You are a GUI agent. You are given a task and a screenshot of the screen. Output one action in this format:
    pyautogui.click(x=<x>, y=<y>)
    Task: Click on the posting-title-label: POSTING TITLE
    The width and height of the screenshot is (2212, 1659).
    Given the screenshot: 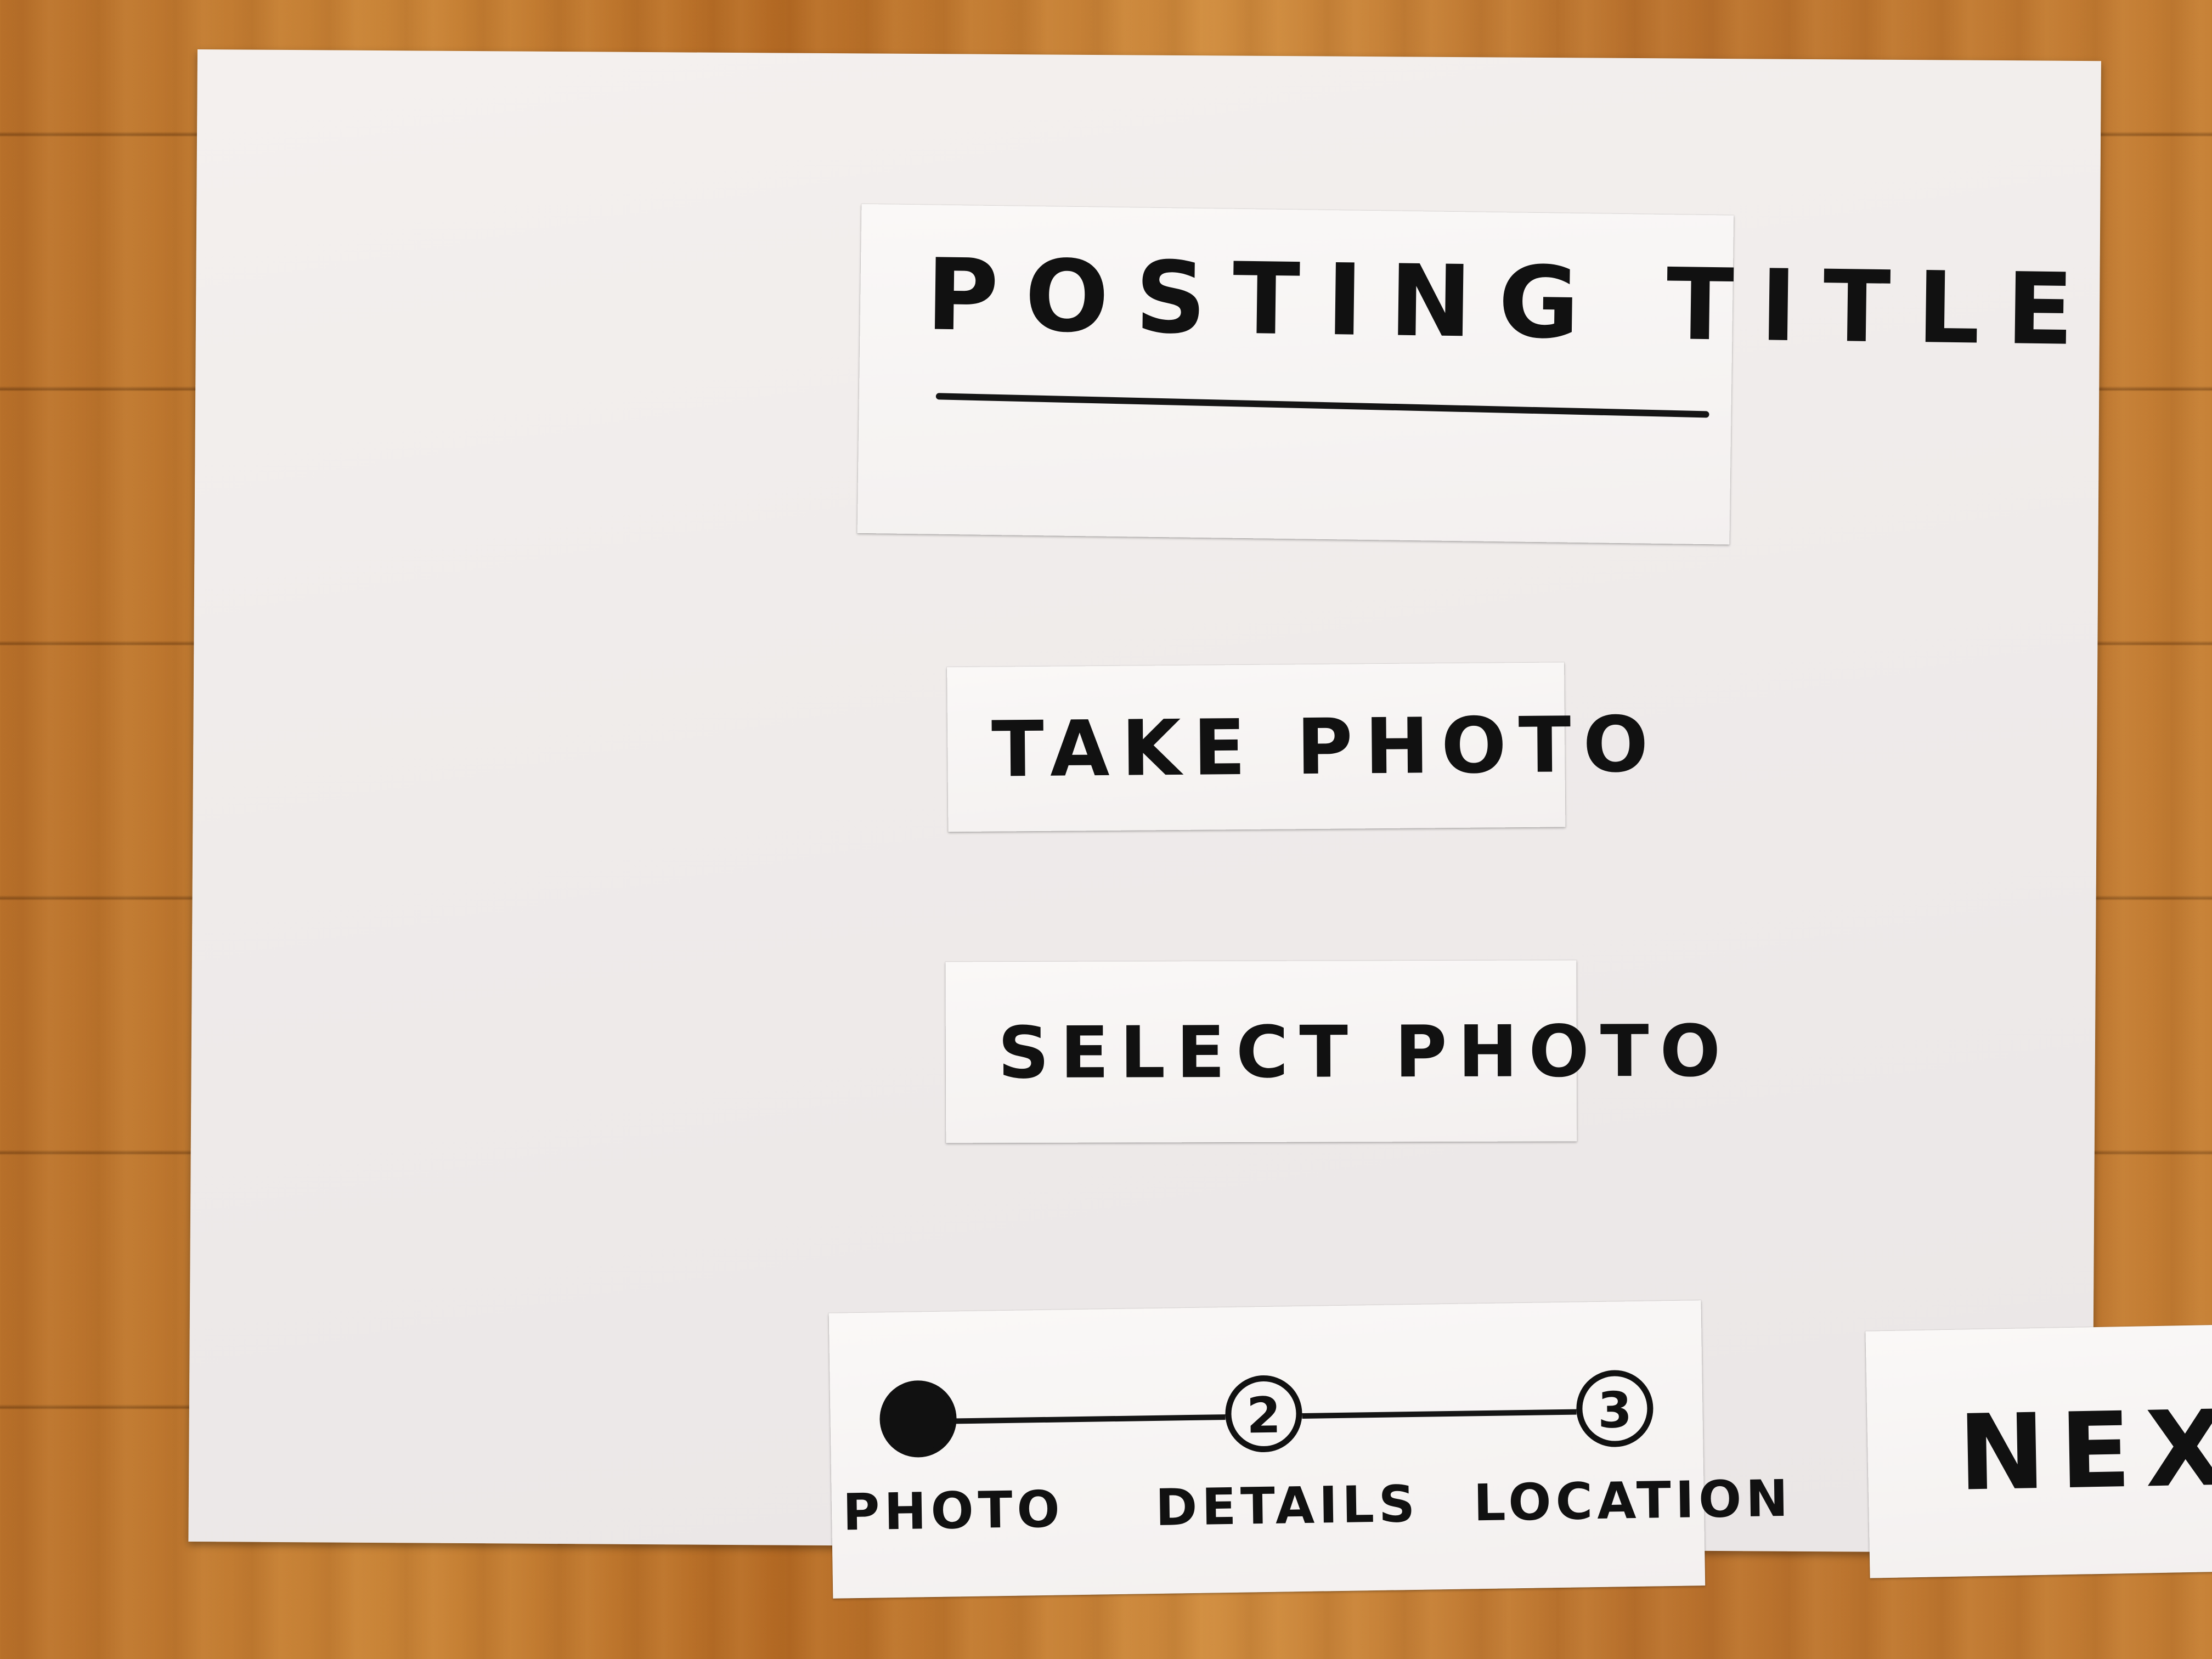 What is the action you would take?
    pyautogui.click(x=1513, y=303)
    